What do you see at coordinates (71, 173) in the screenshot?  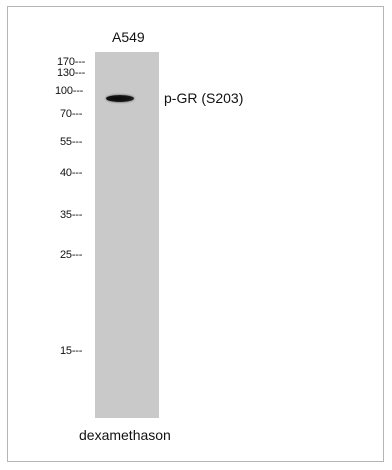 I see `marker-40: 40---` at bounding box center [71, 173].